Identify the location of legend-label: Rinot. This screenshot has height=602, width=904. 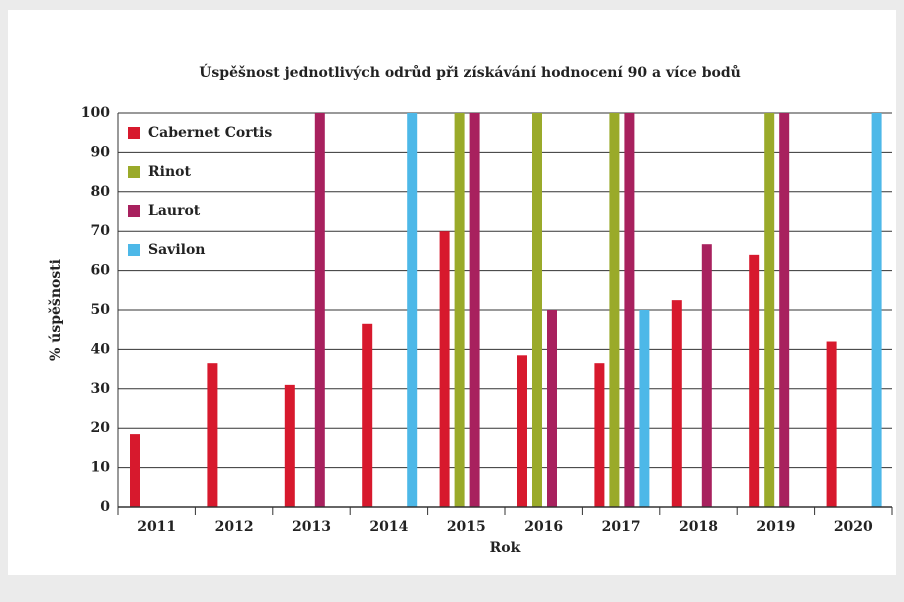
(169, 172).